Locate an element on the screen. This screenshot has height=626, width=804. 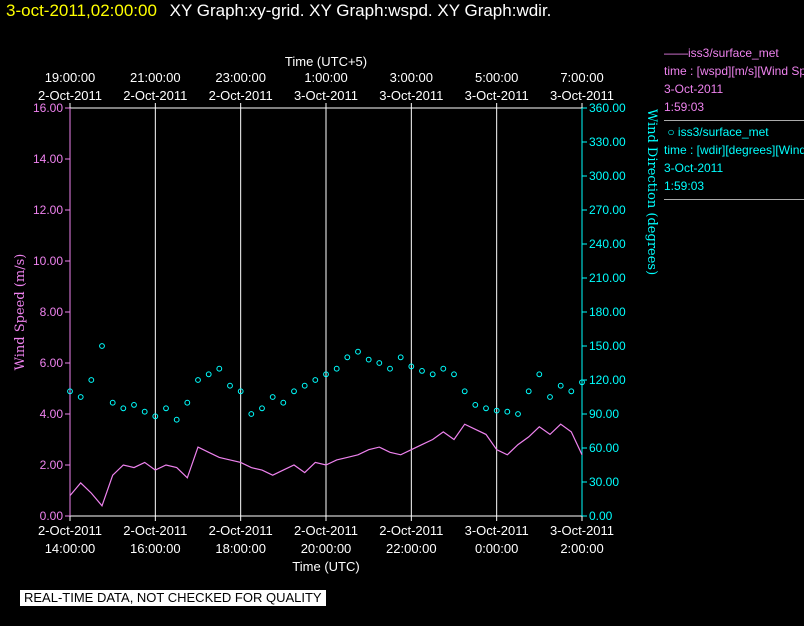
right-tick-label-9: 270.00 is located at coordinates (607, 210).